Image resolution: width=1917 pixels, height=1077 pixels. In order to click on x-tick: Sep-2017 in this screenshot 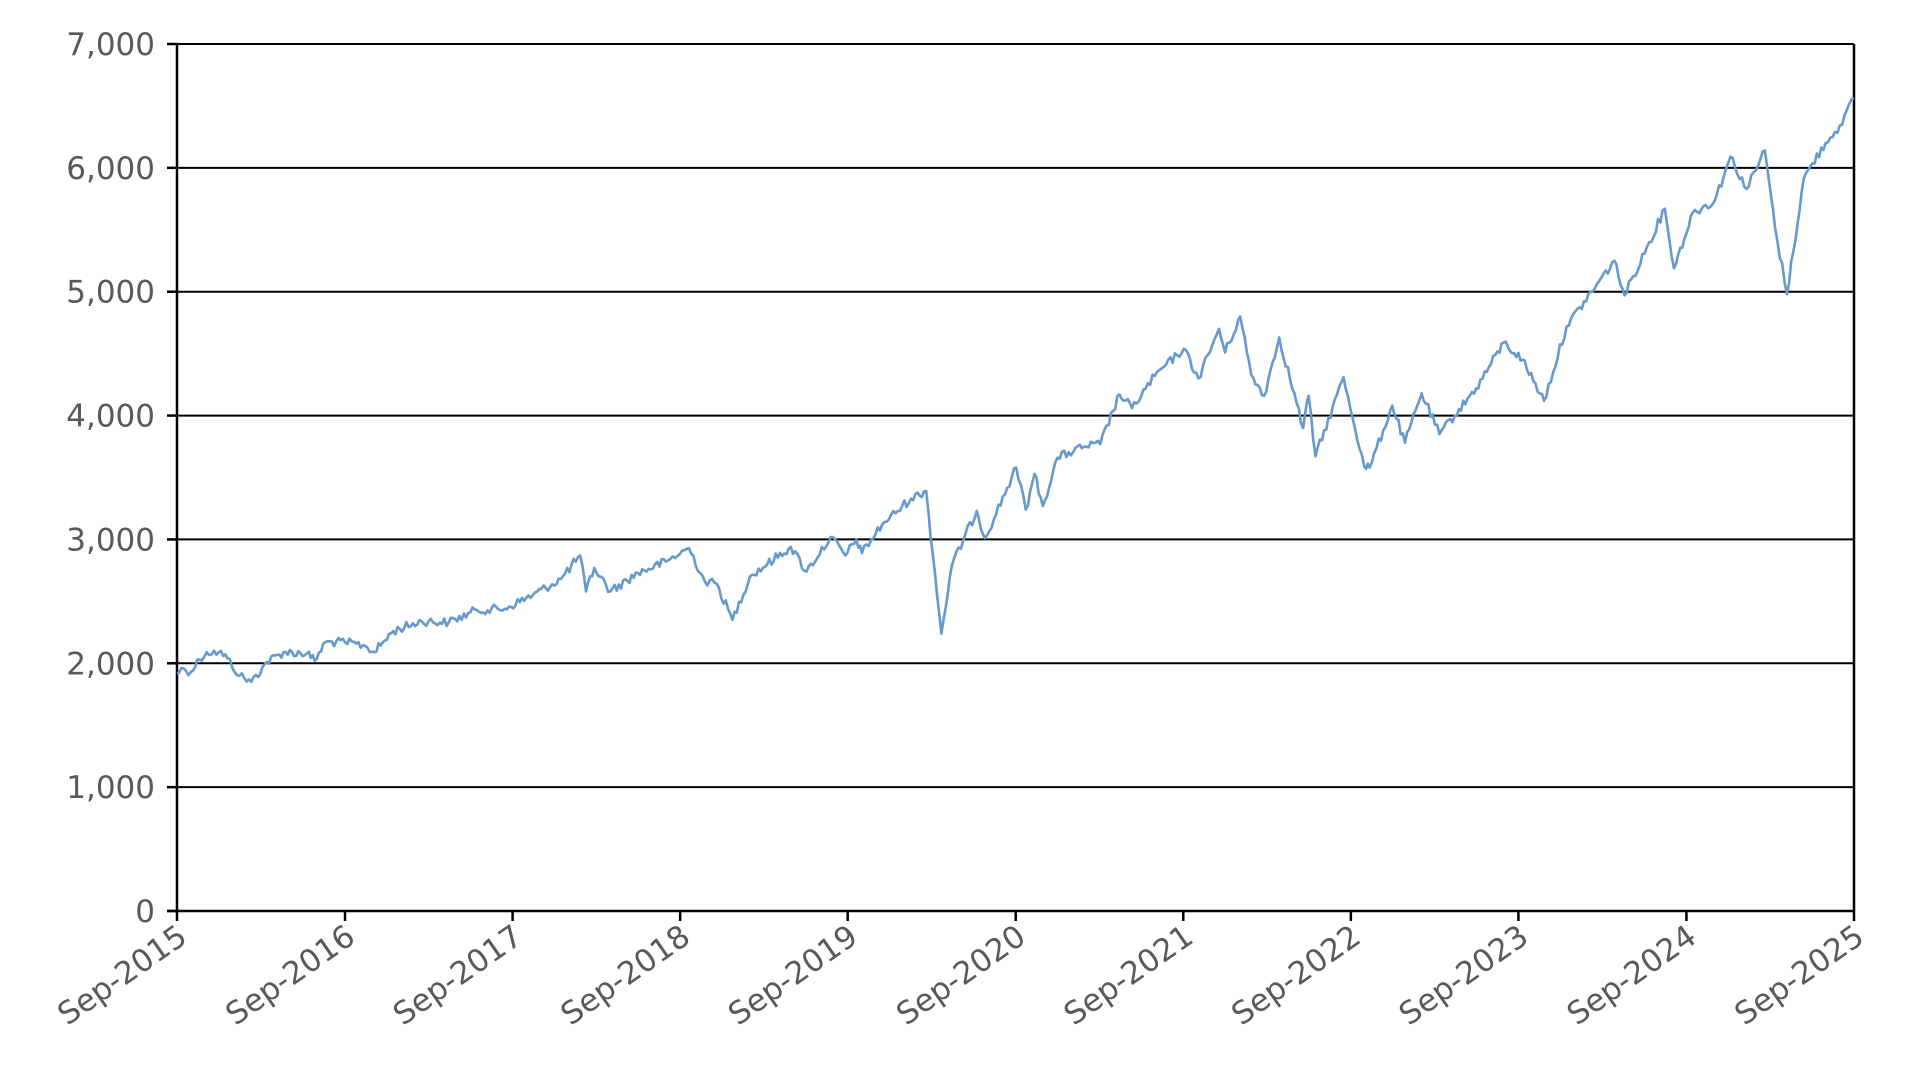, I will do `click(458, 975)`.